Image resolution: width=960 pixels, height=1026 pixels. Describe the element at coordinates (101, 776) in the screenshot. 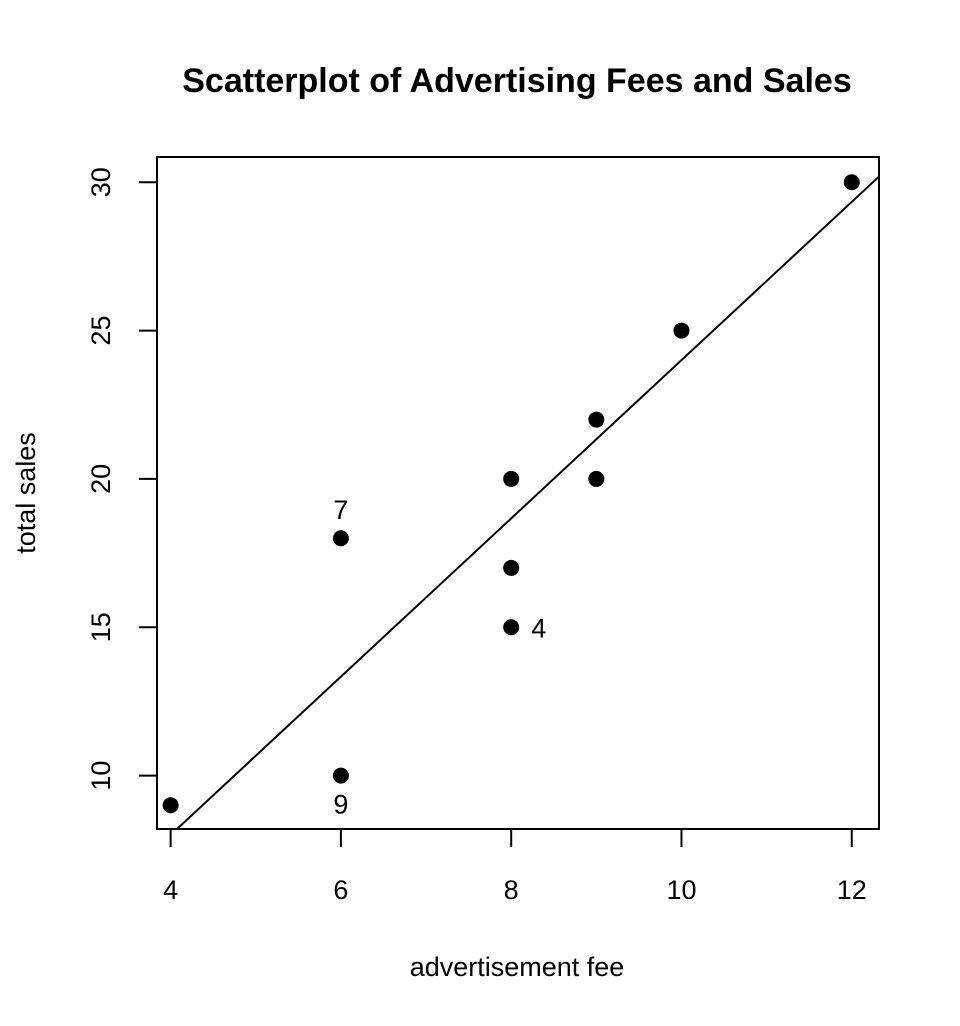

I see `y-tick-label: 10` at that location.